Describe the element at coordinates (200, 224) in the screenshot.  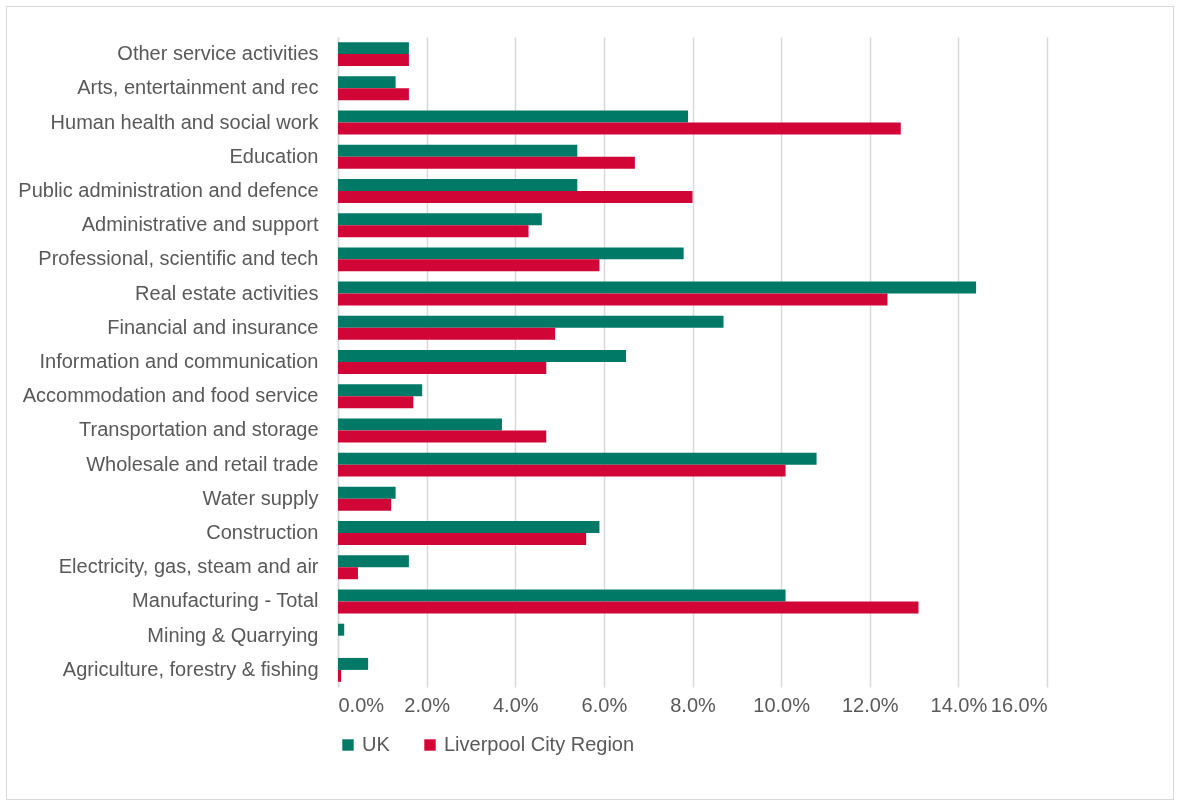
I see `y-tick-label: Administrative and support` at that location.